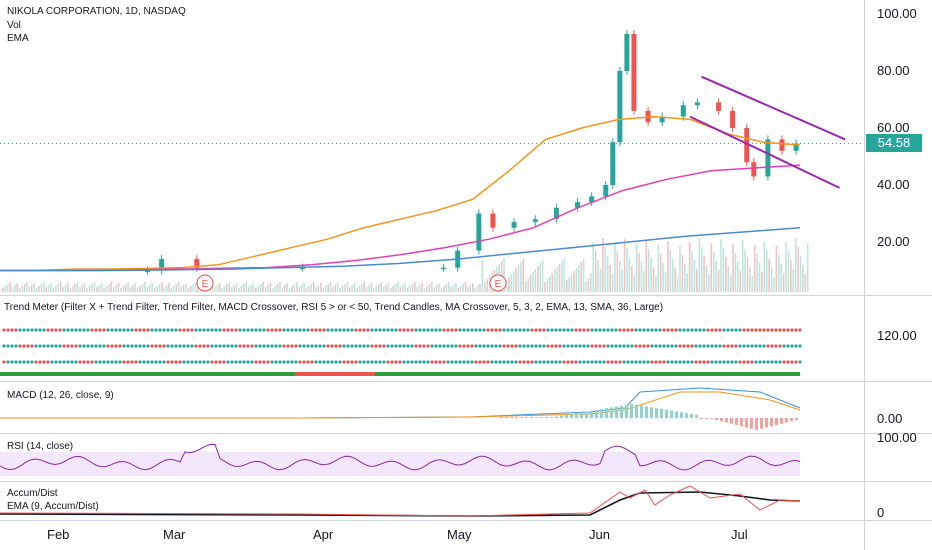 The height and width of the screenshot is (550, 932). I want to click on volume-legend: Vol, so click(14, 25).